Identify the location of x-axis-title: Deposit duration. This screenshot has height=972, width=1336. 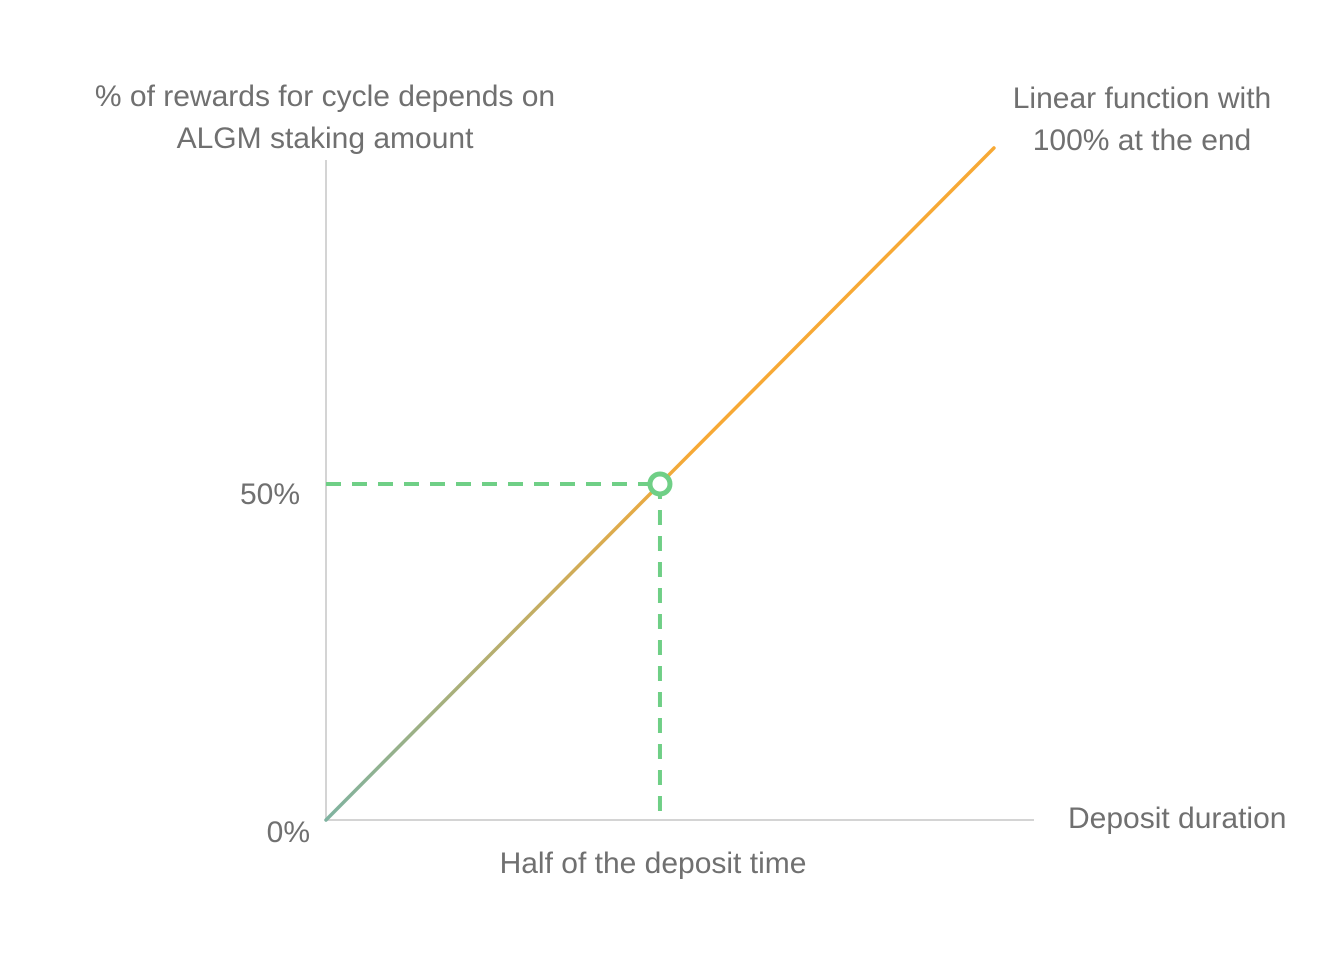
(1177, 818).